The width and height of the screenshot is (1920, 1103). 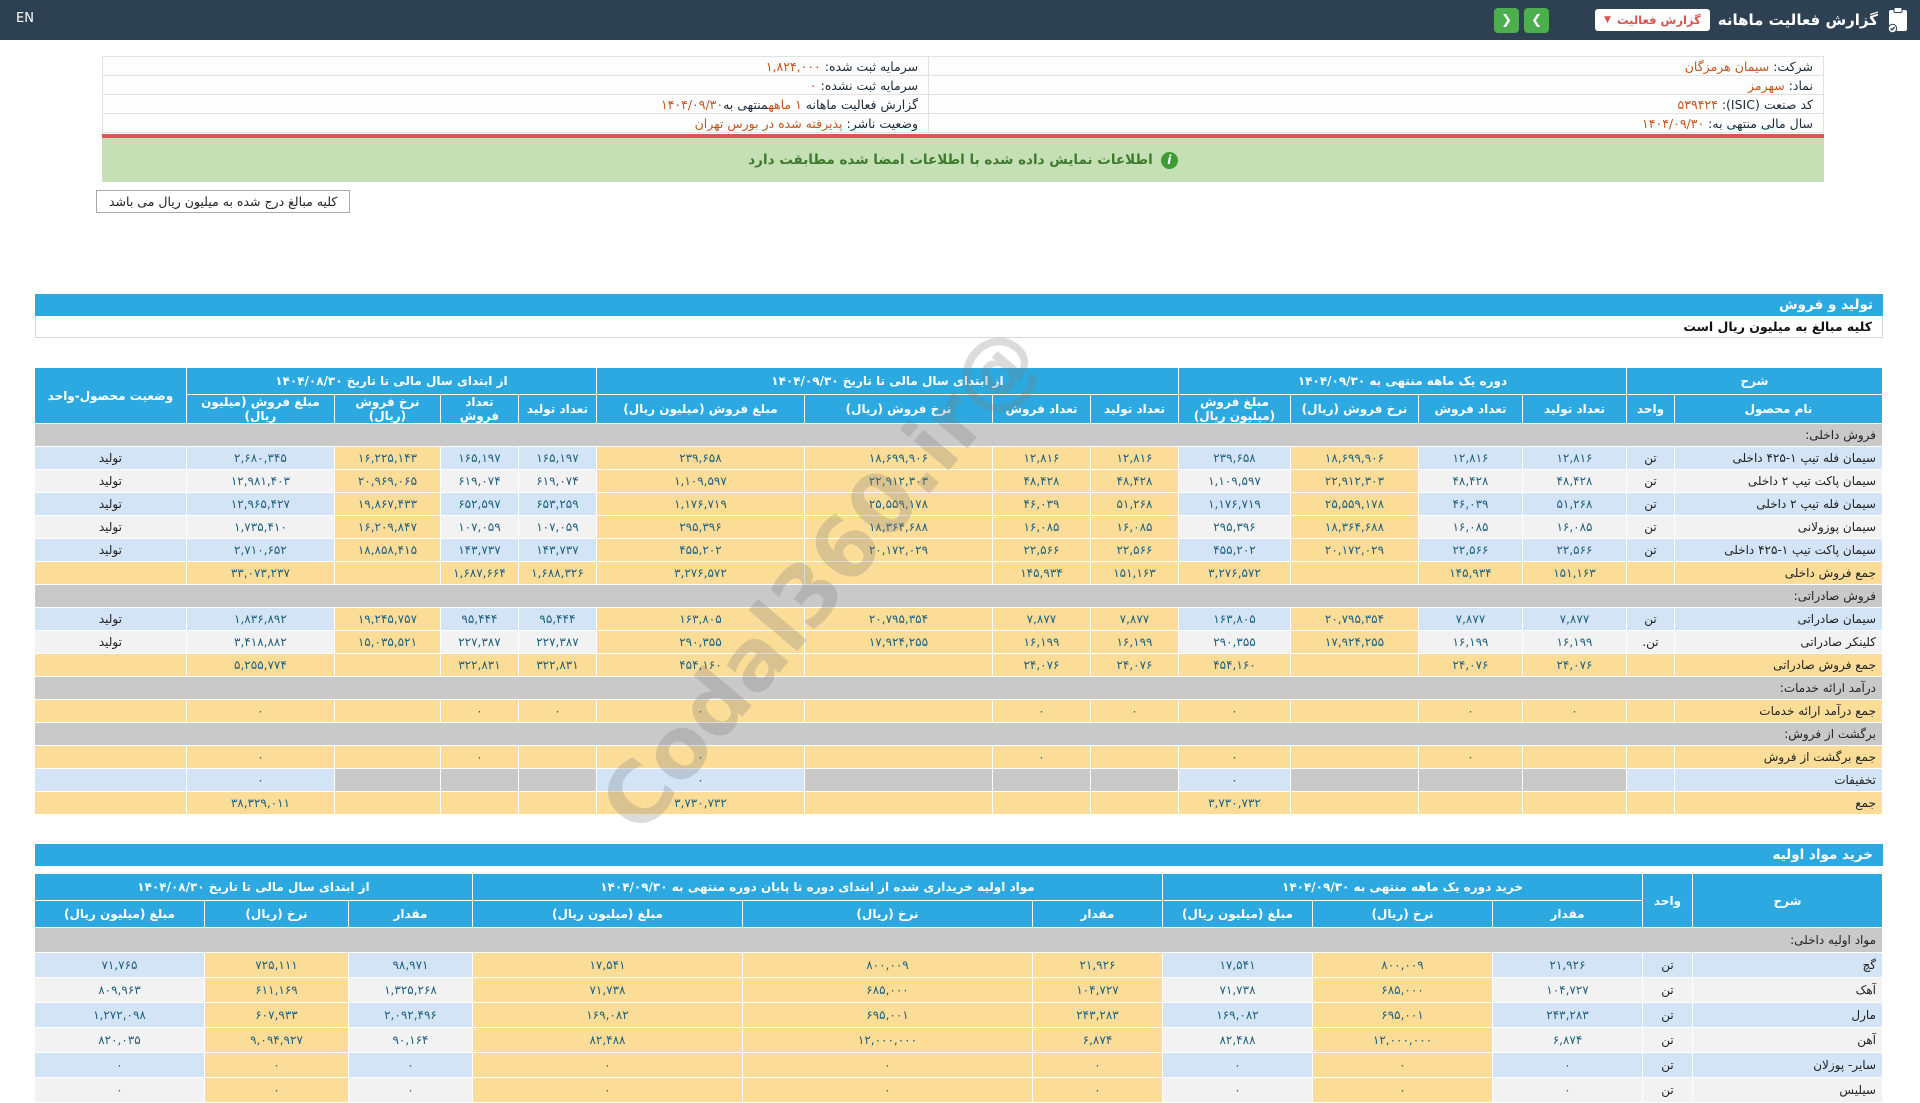 What do you see at coordinates (1470, 504) in the screenshot?
I see `sold-qty-cell: ۴۶,۰۳۹` at bounding box center [1470, 504].